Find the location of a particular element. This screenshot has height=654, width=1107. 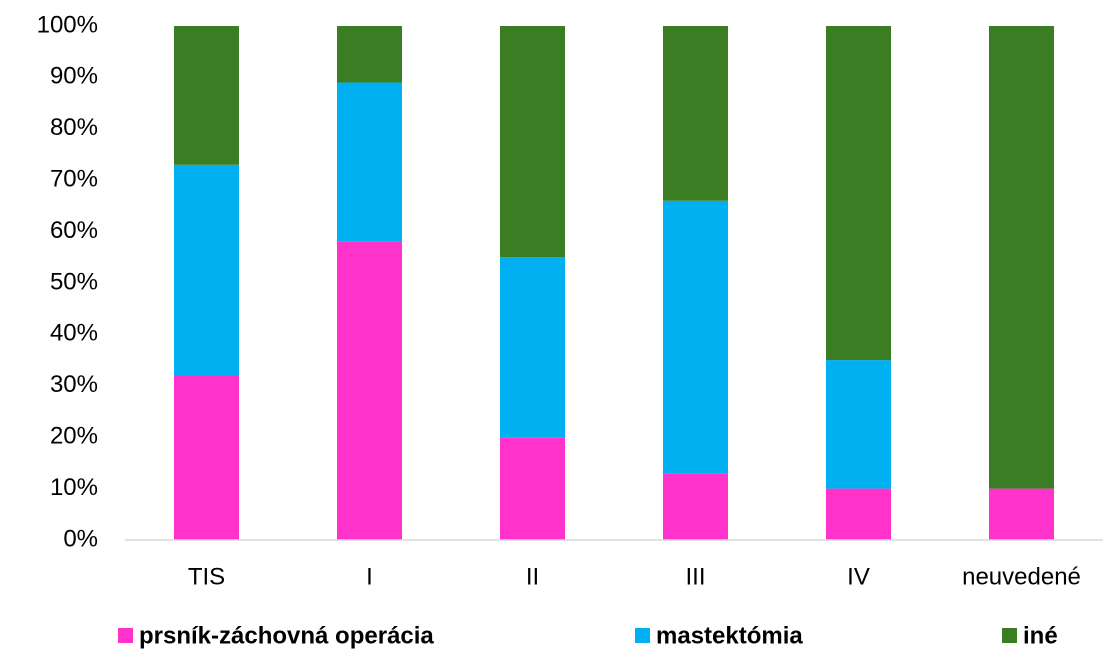

y-tick-label: 40% is located at coordinates (74, 333).